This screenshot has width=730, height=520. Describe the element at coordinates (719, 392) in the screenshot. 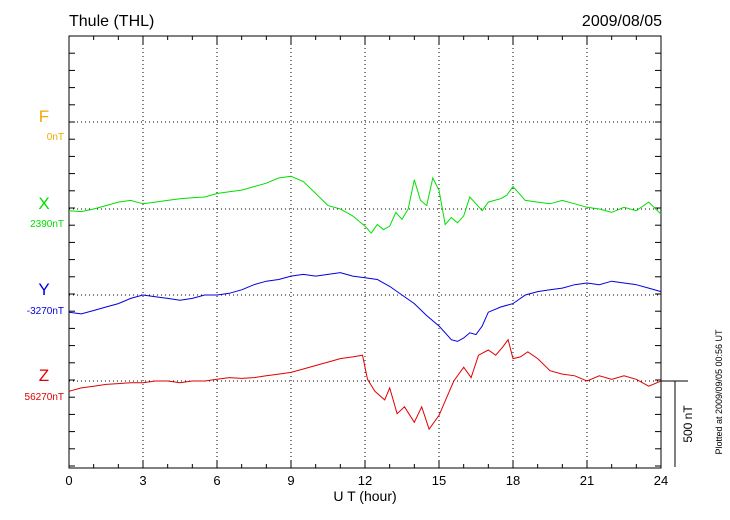

I see `plotted-note: Plotted at 2009/09/05 00:56 UT` at that location.